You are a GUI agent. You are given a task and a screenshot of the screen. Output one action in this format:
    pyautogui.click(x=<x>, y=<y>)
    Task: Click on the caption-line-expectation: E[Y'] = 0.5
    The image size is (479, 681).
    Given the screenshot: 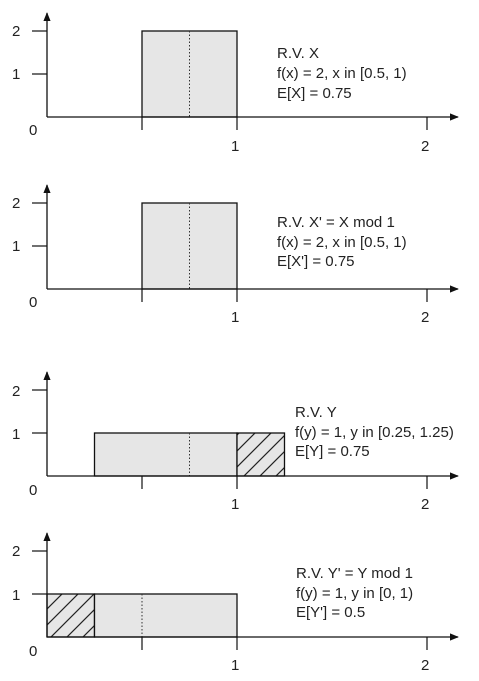 What is the action you would take?
    pyautogui.click(x=330, y=612)
    